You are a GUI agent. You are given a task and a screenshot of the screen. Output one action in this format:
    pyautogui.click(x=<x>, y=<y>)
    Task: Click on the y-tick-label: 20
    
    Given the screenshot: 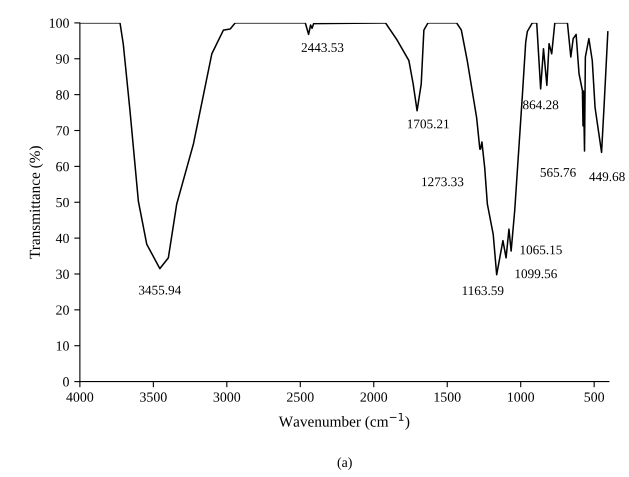 What is the action you would take?
    pyautogui.click(x=62, y=310)
    